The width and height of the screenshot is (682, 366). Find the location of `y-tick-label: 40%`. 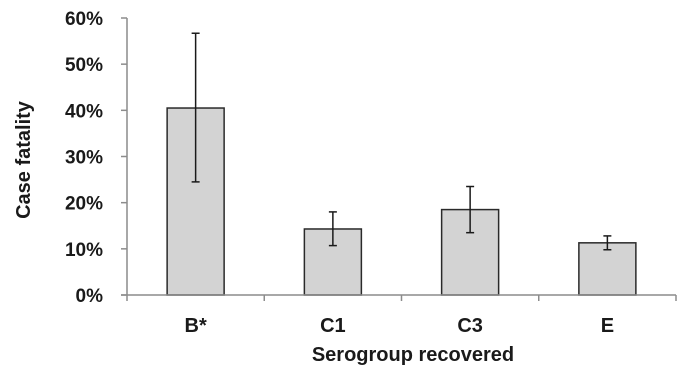

y-tick-label: 40% is located at coordinates (84, 111).